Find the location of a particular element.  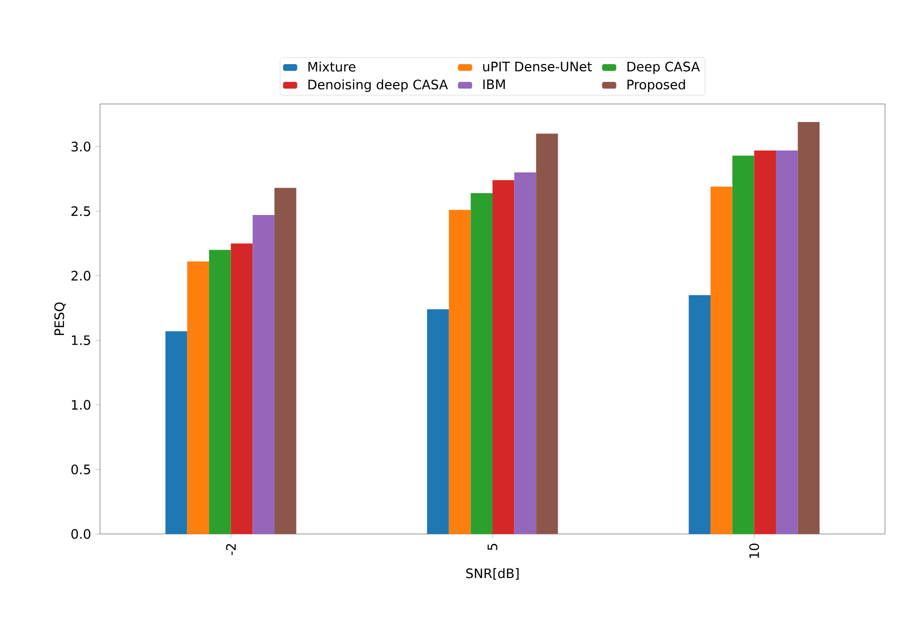

y-tick-label: 3.0 is located at coordinates (81, 147).